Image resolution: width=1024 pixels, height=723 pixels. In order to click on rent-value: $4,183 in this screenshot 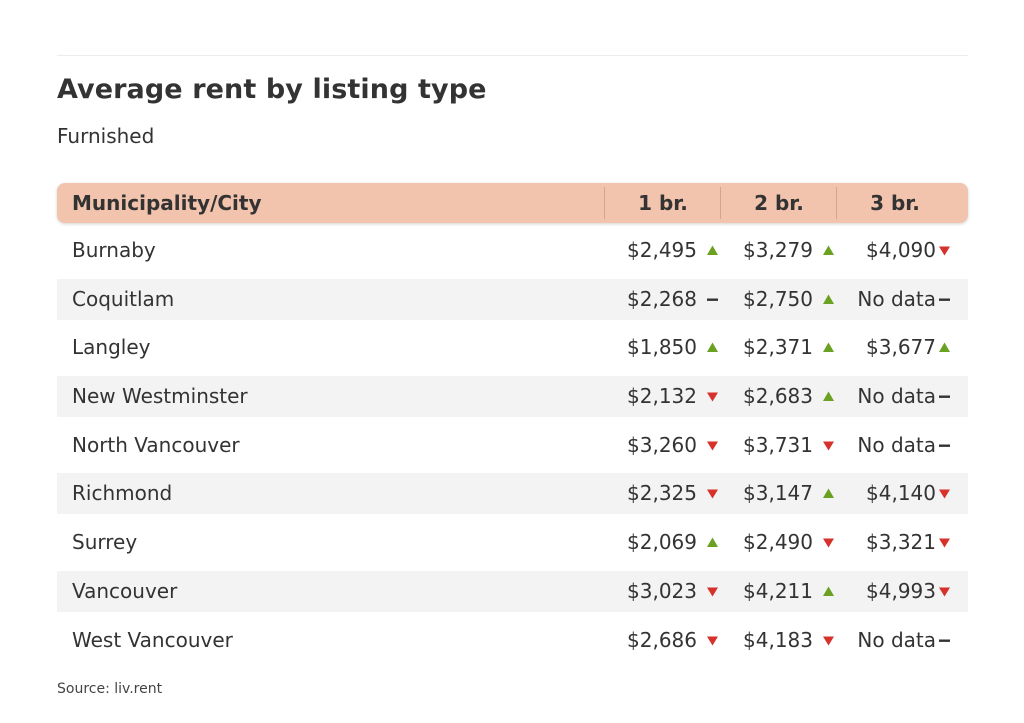, I will do `click(778, 639)`.